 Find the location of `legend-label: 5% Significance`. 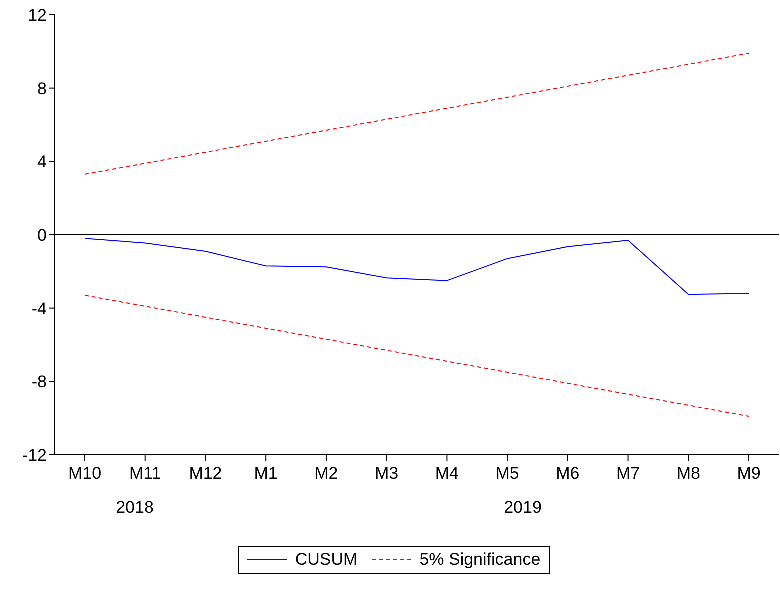

legend-label: 5% Significance is located at coordinates (480, 560).